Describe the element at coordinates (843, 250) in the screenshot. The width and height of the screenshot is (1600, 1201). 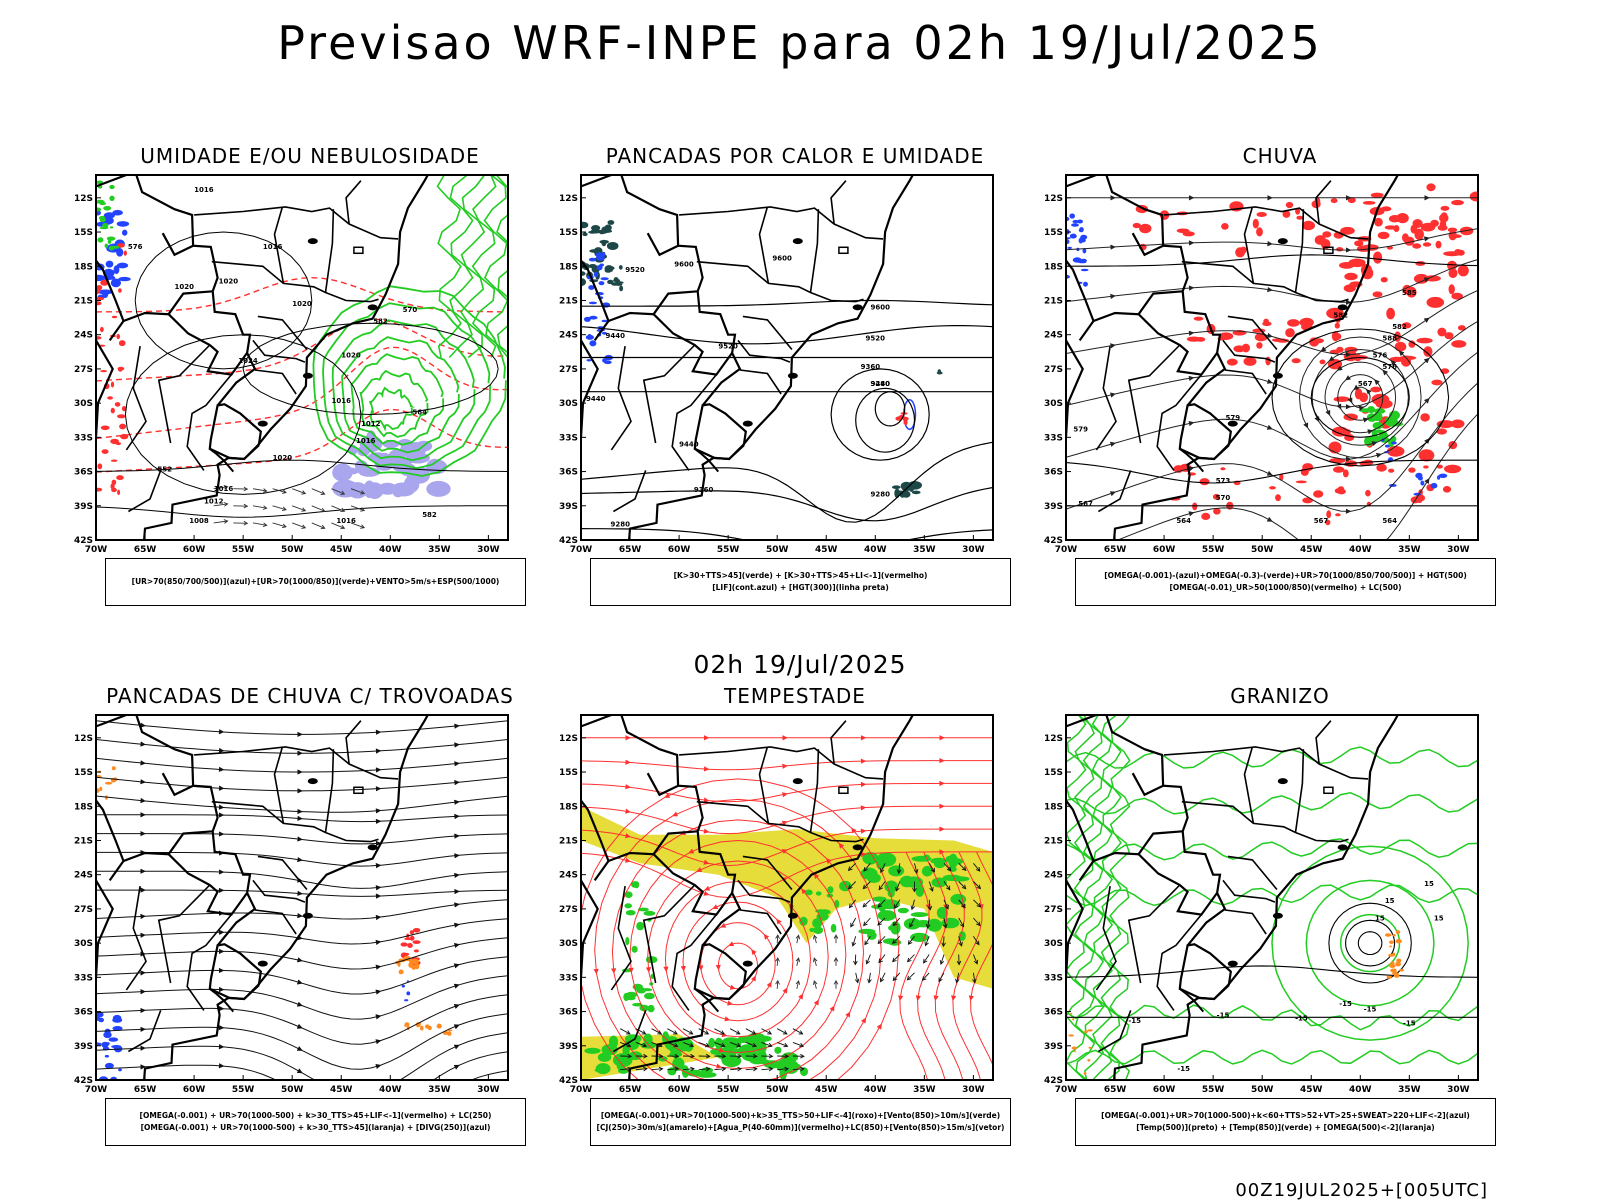
I see `reservoir` at that location.